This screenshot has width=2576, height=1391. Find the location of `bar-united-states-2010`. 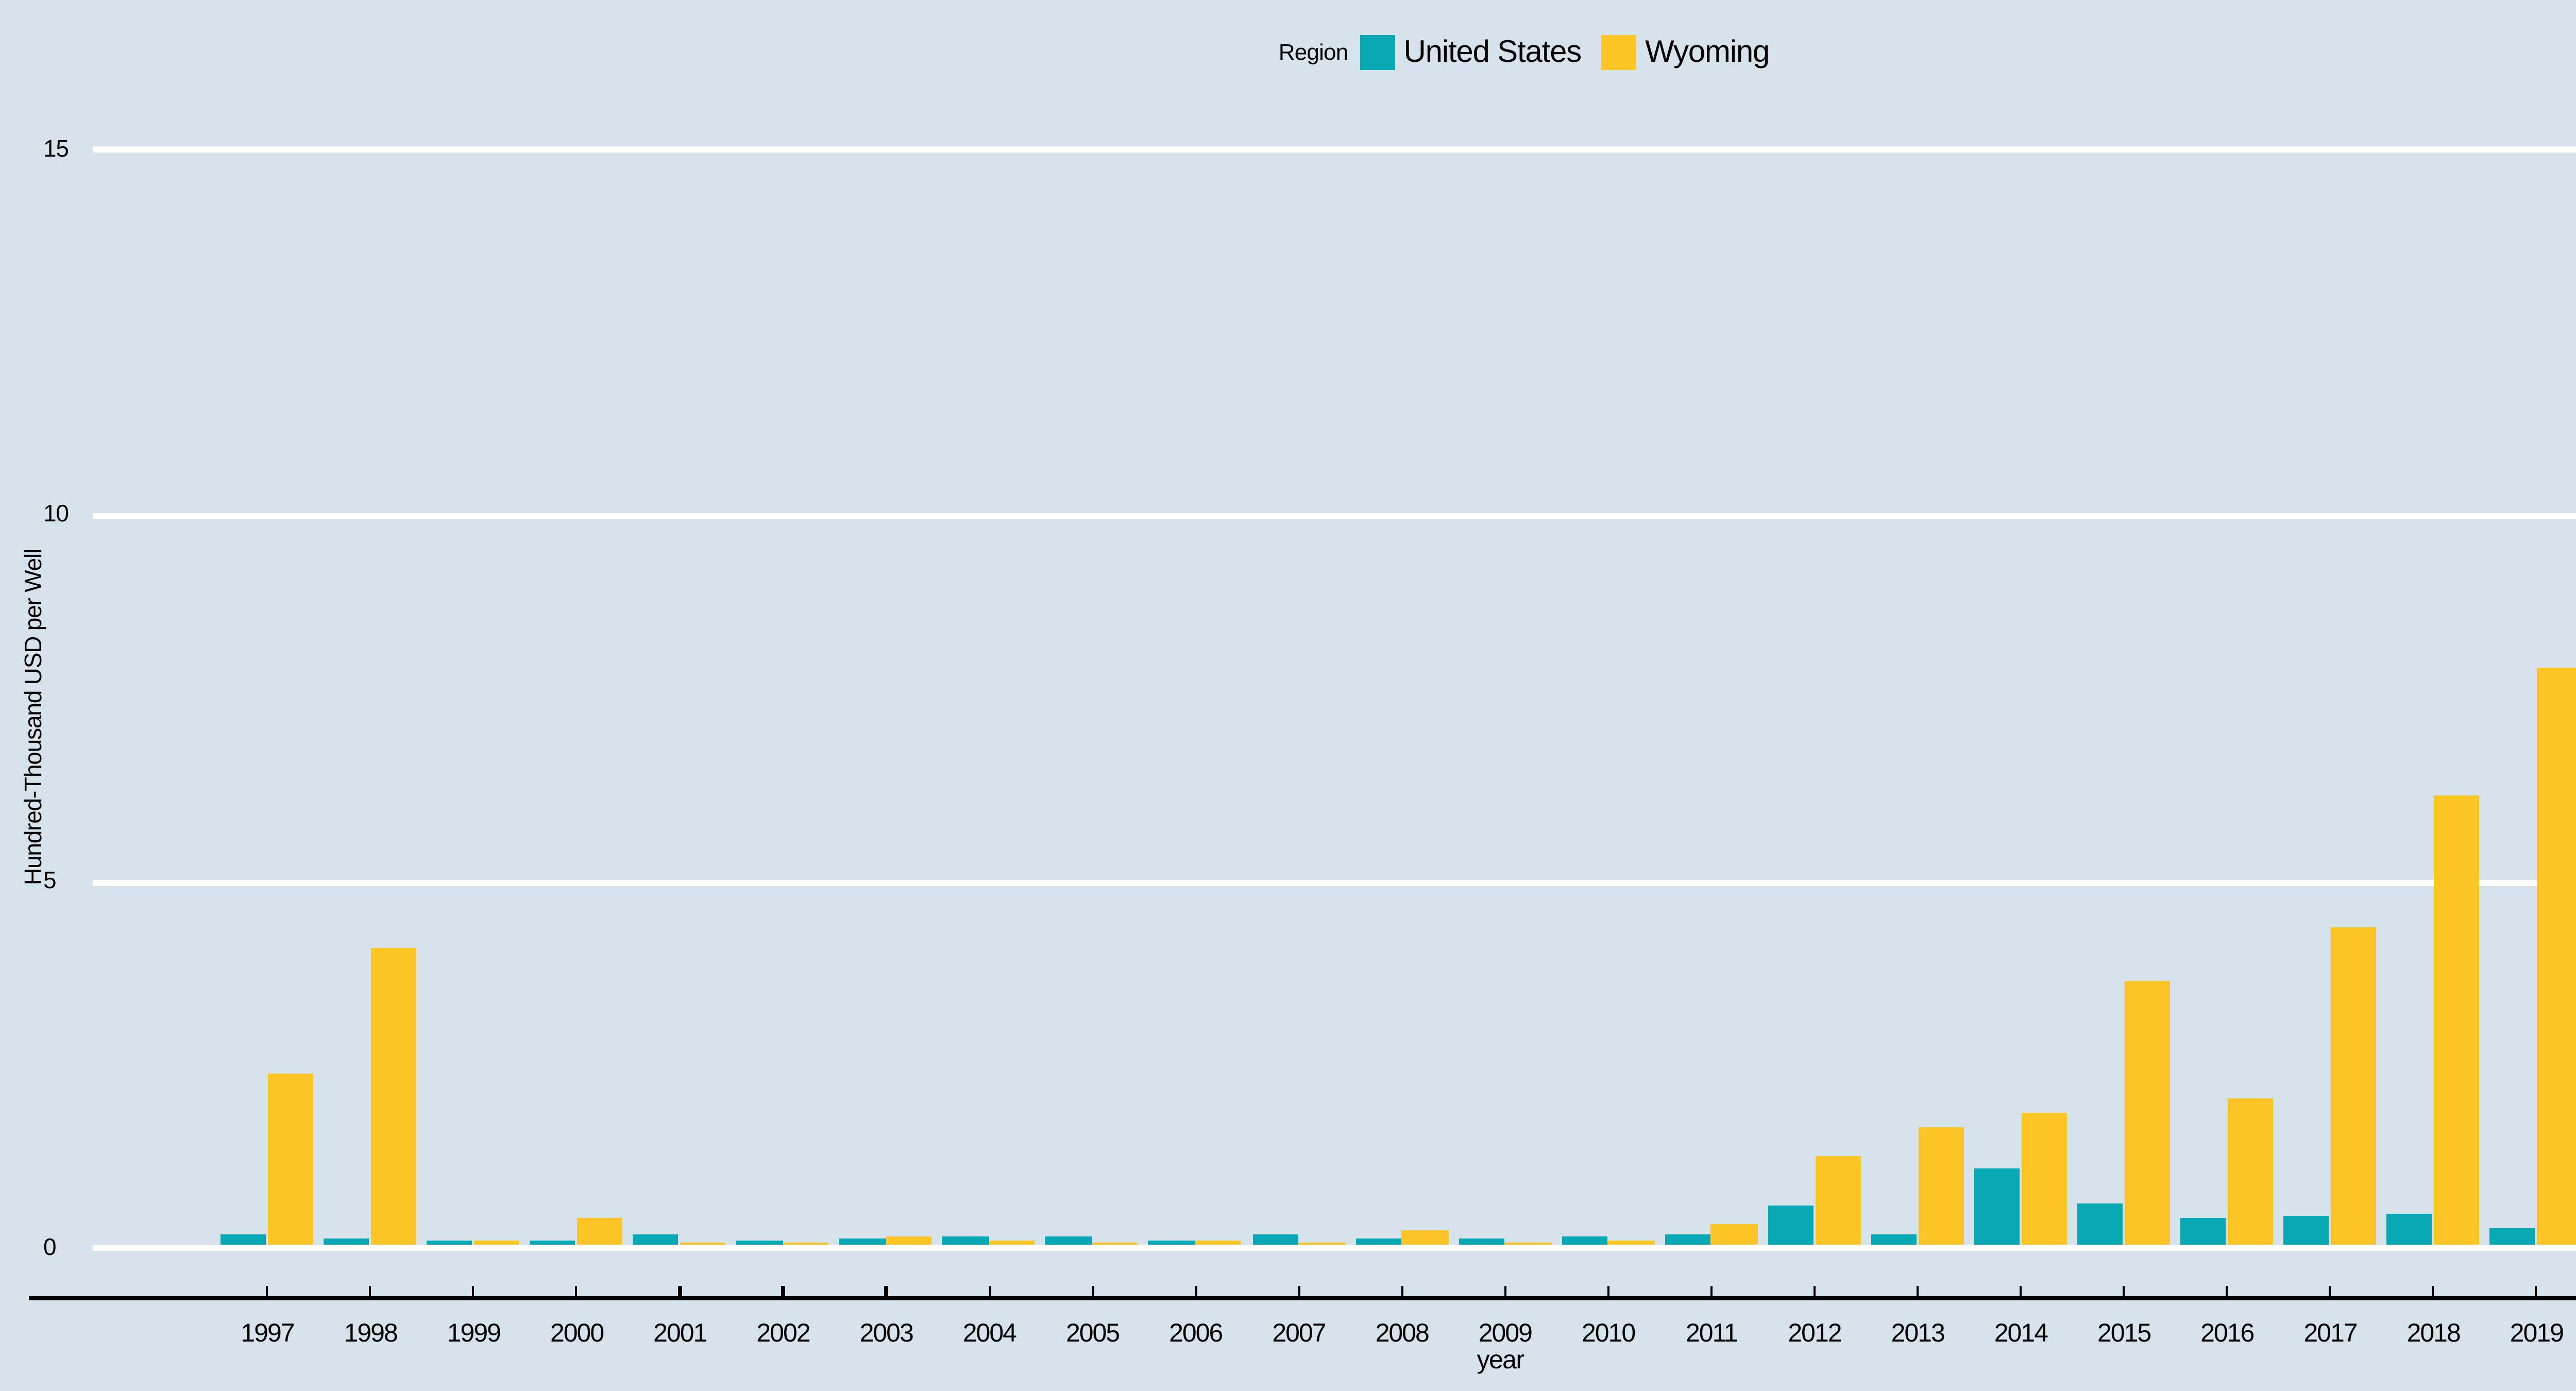

bar-united-states-2010 is located at coordinates (1584, 1240).